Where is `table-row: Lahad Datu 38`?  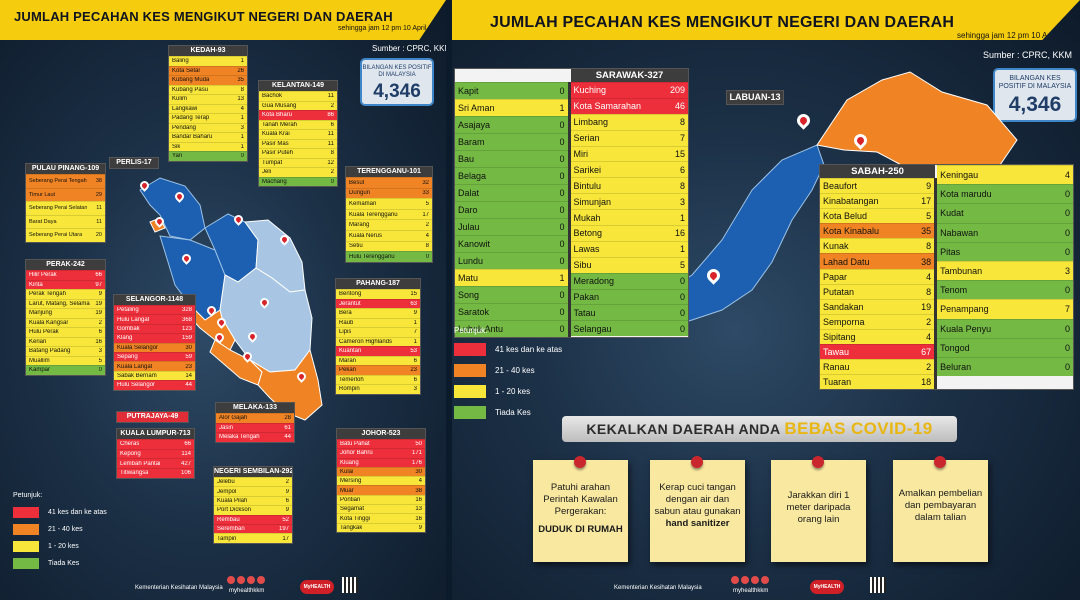
table-row: Lahad Datu 38 is located at coordinates (877, 261).